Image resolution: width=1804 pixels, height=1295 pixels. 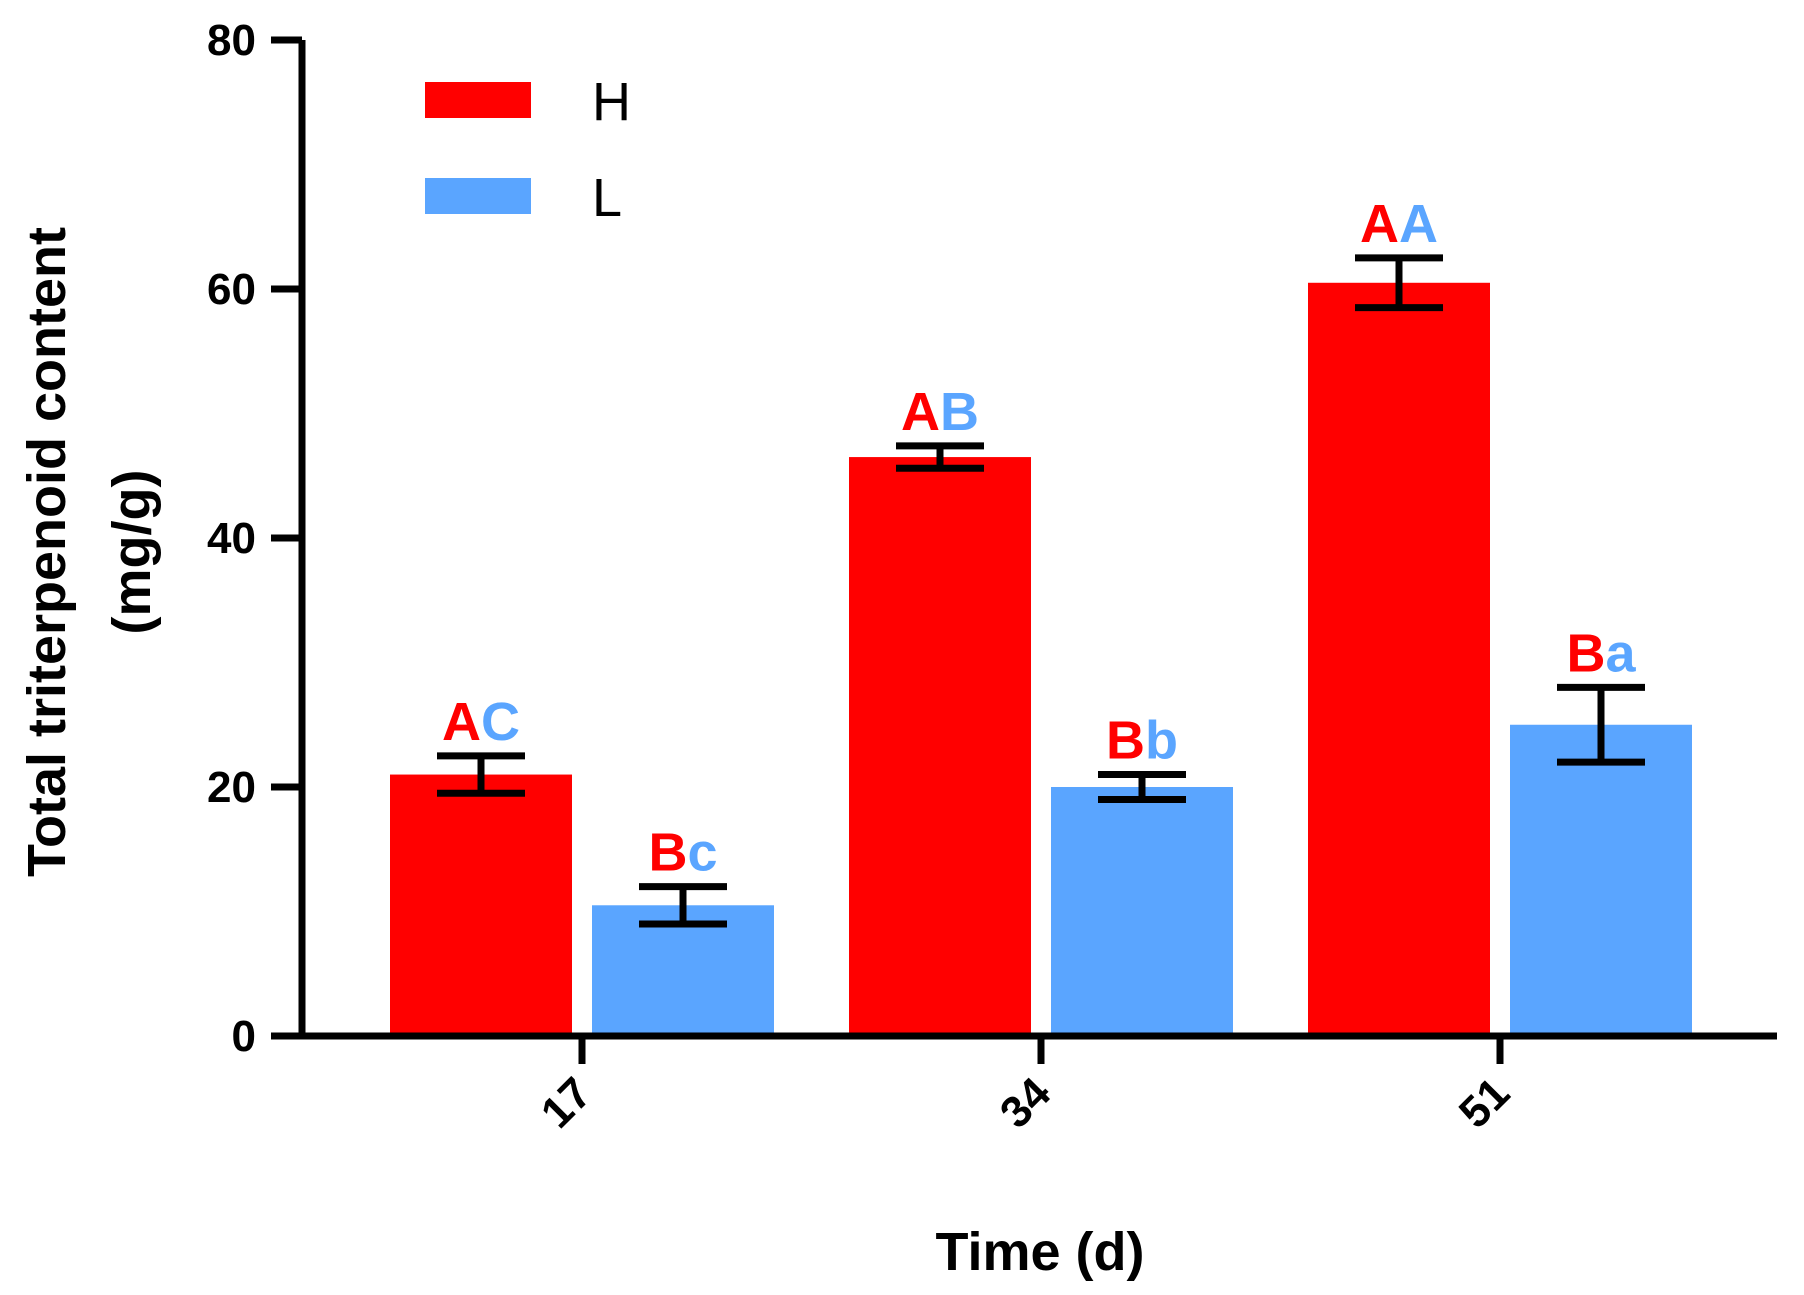 I want to click on y-tick-label: 80, so click(x=231, y=40).